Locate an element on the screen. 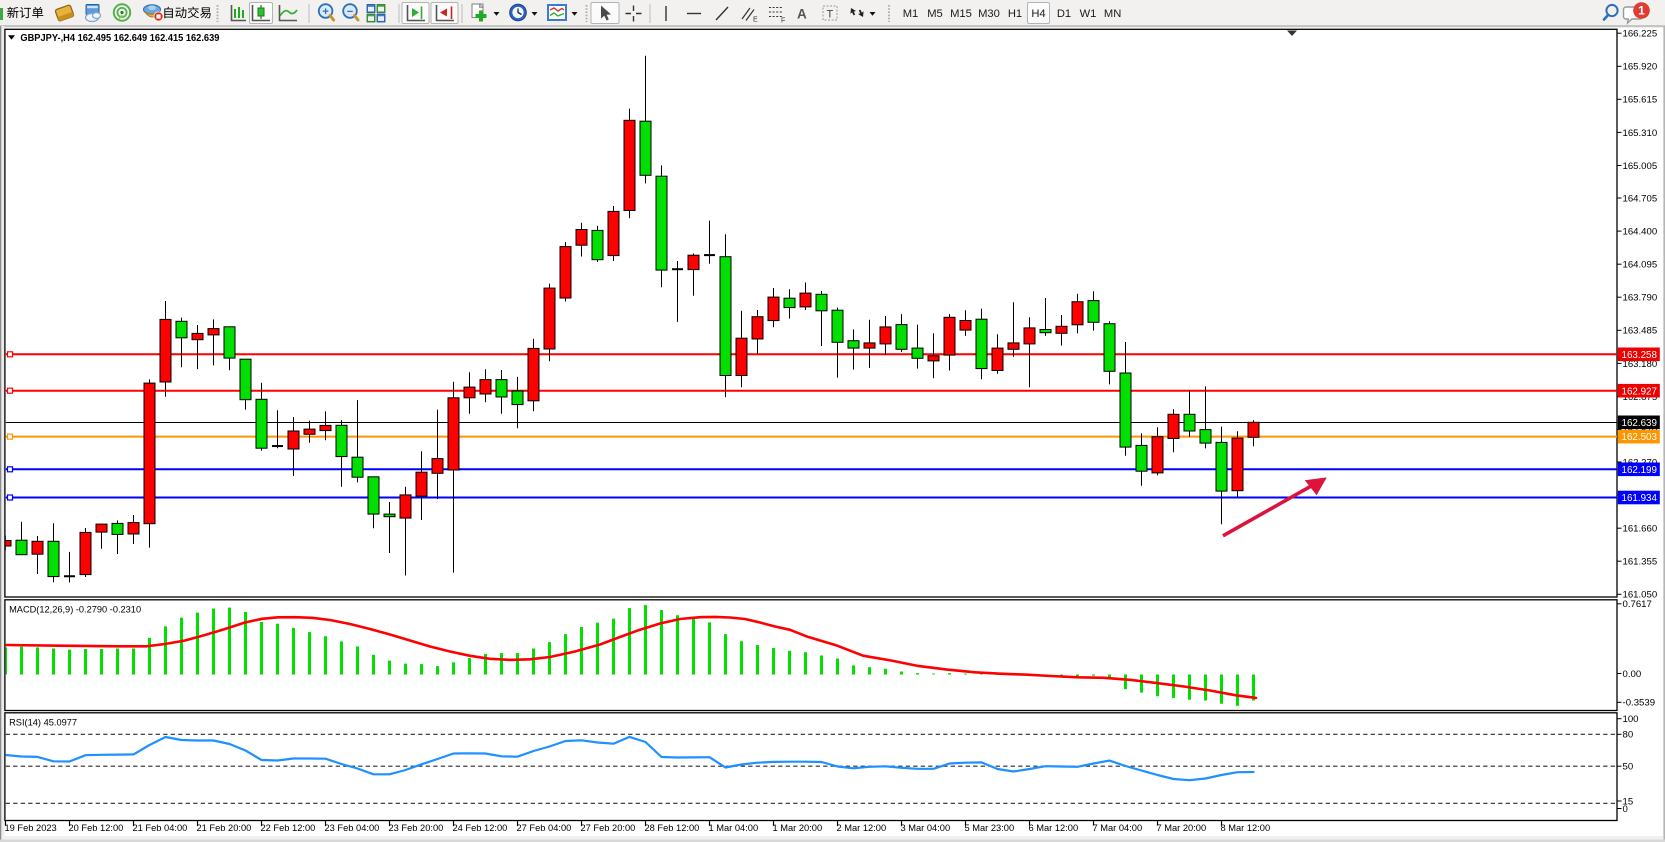  svg-text: 7 Mar 04:00 is located at coordinates (1118, 828).